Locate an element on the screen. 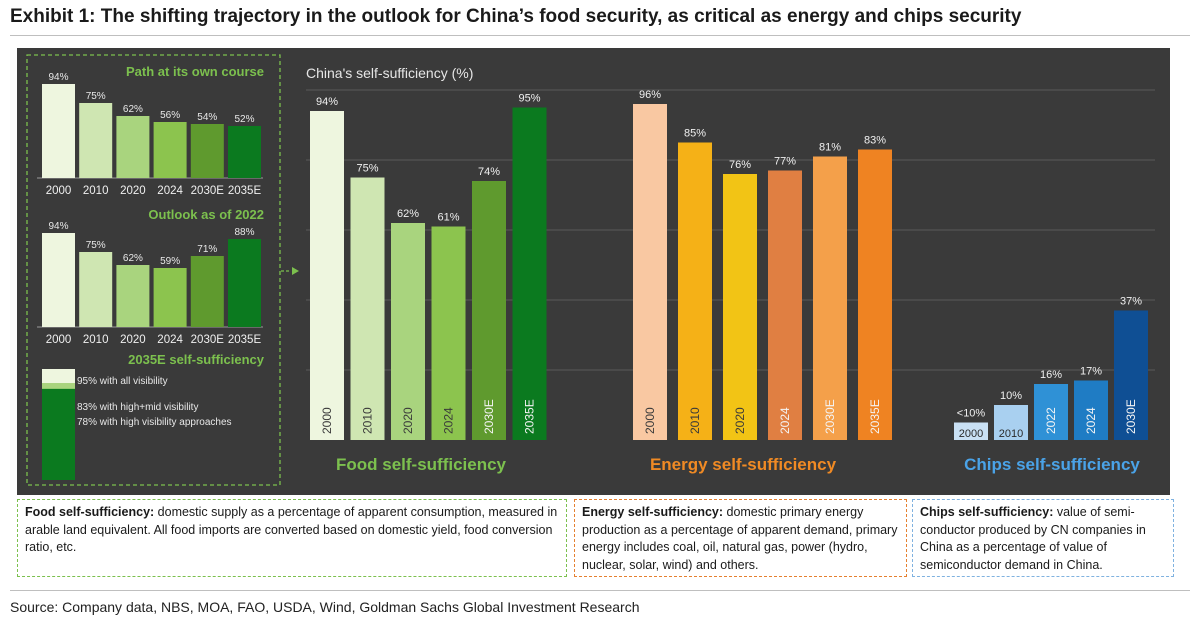 Image resolution: width=1200 pixels, height=627 pixels. outlook-chart-category-label: 2030E is located at coordinates (208, 340).